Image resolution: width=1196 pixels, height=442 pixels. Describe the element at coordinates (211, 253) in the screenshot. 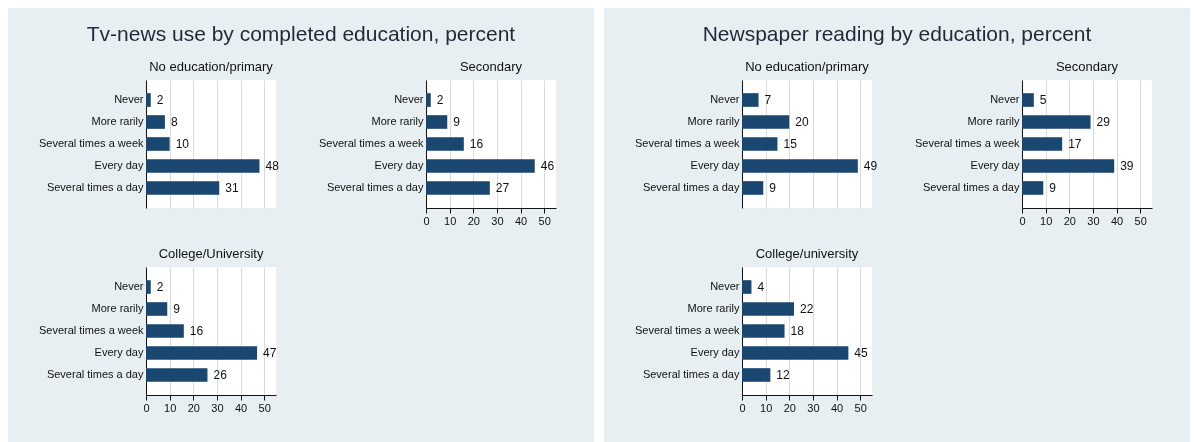

I see `chart-subtitle: College/University` at that location.